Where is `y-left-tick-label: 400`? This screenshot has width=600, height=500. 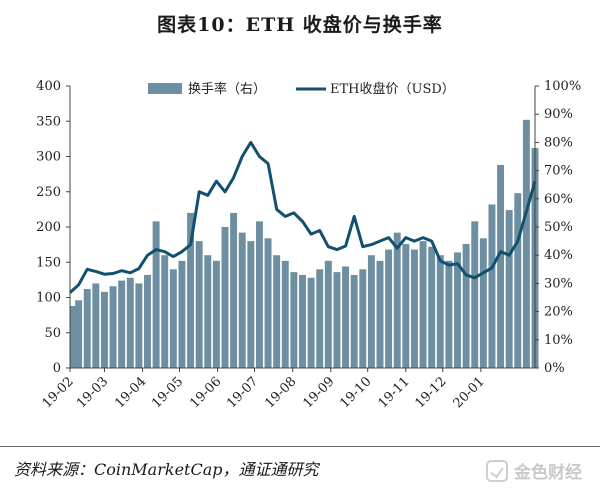 y-left-tick-label: 400 is located at coordinates (48, 86).